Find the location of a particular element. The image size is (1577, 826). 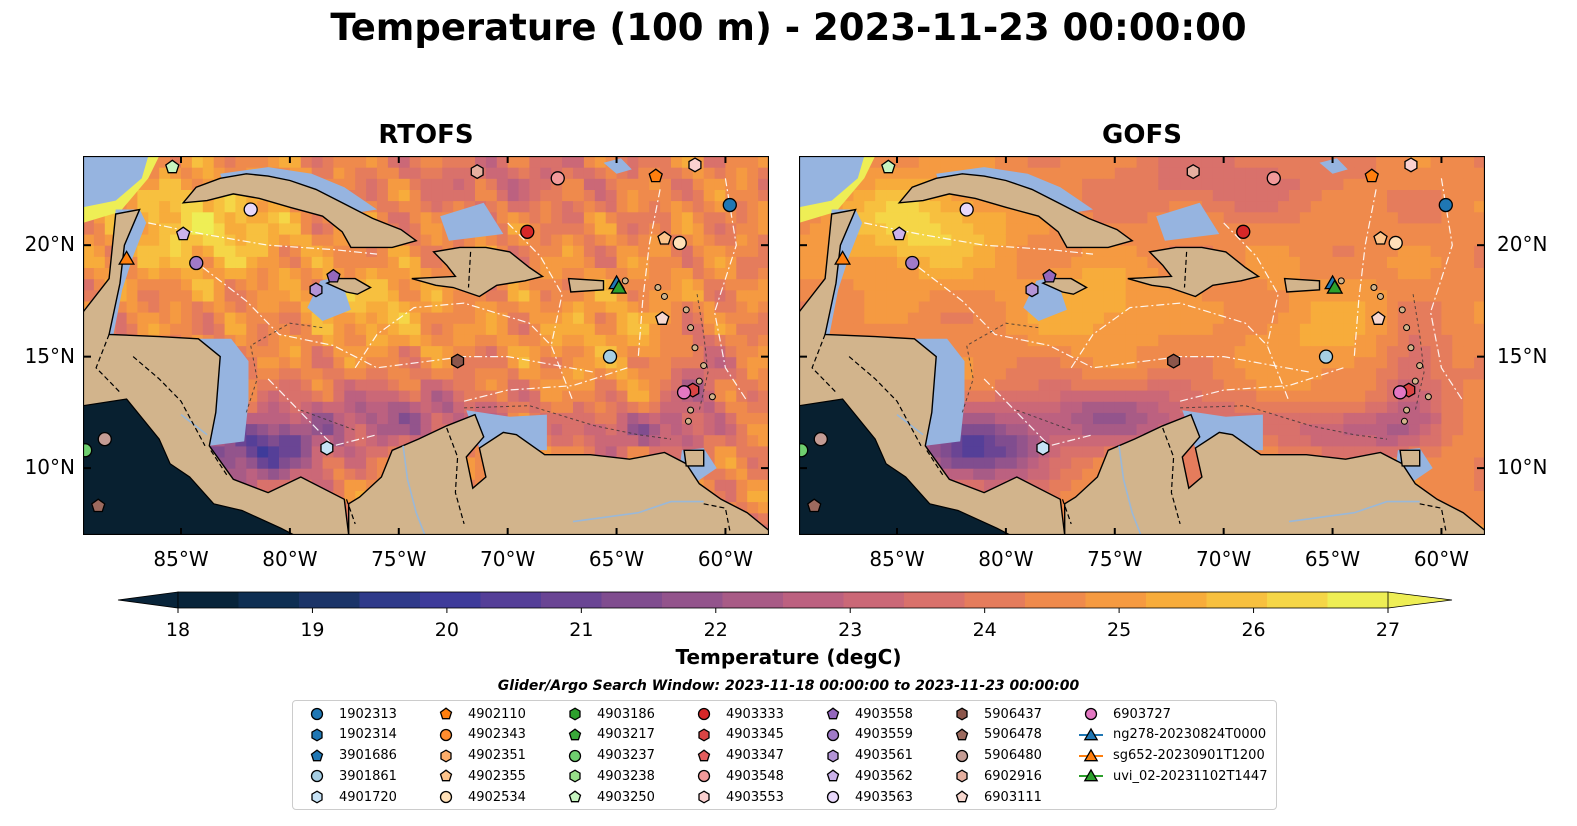

legend-label: 1902313 is located at coordinates (368, 714).